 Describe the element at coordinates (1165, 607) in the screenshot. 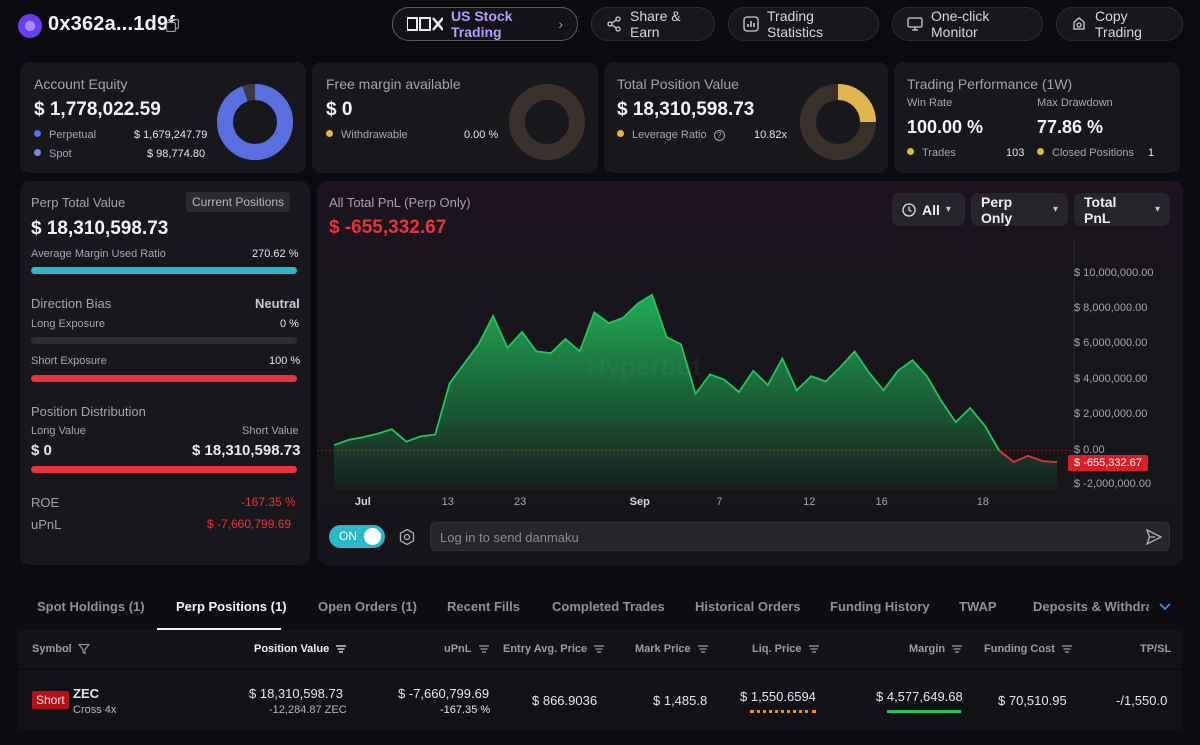

I see `chevron-down-icon` at that location.